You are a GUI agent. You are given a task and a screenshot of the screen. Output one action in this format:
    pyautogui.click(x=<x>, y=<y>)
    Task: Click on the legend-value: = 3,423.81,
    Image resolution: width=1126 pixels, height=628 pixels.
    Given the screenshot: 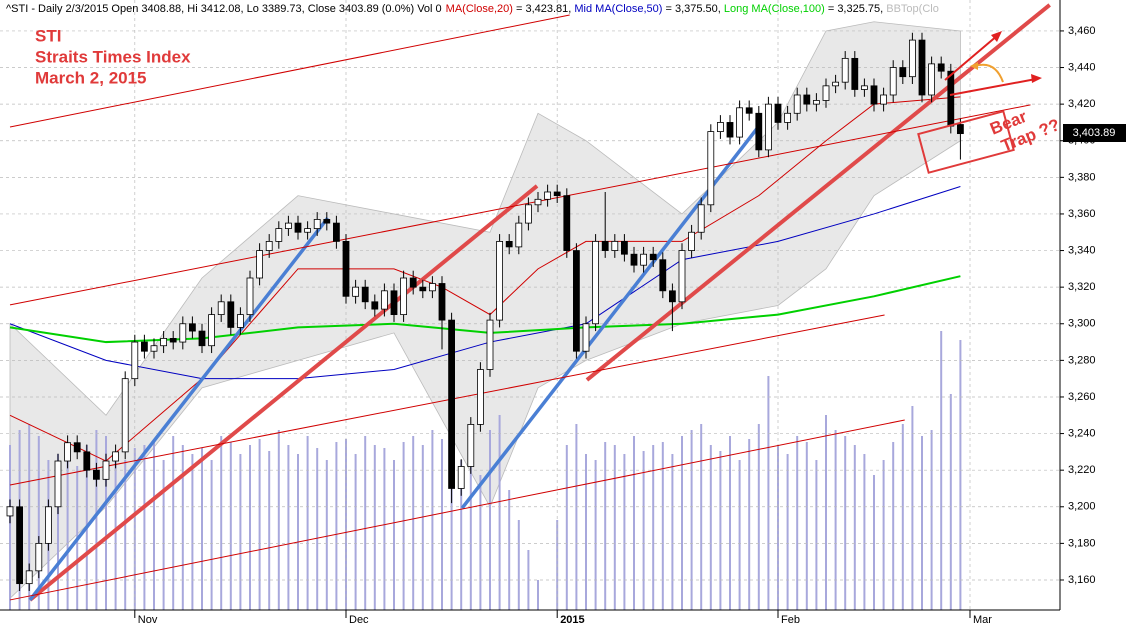 What is the action you would take?
    pyautogui.click(x=543, y=9)
    